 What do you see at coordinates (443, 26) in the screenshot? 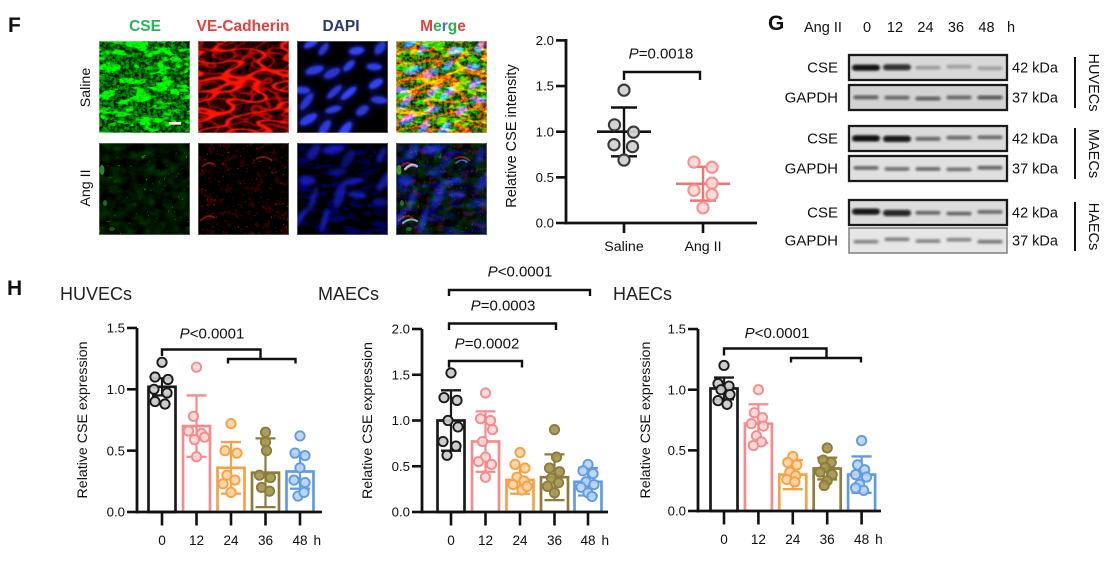
I see `svg-text: Merge` at bounding box center [443, 26].